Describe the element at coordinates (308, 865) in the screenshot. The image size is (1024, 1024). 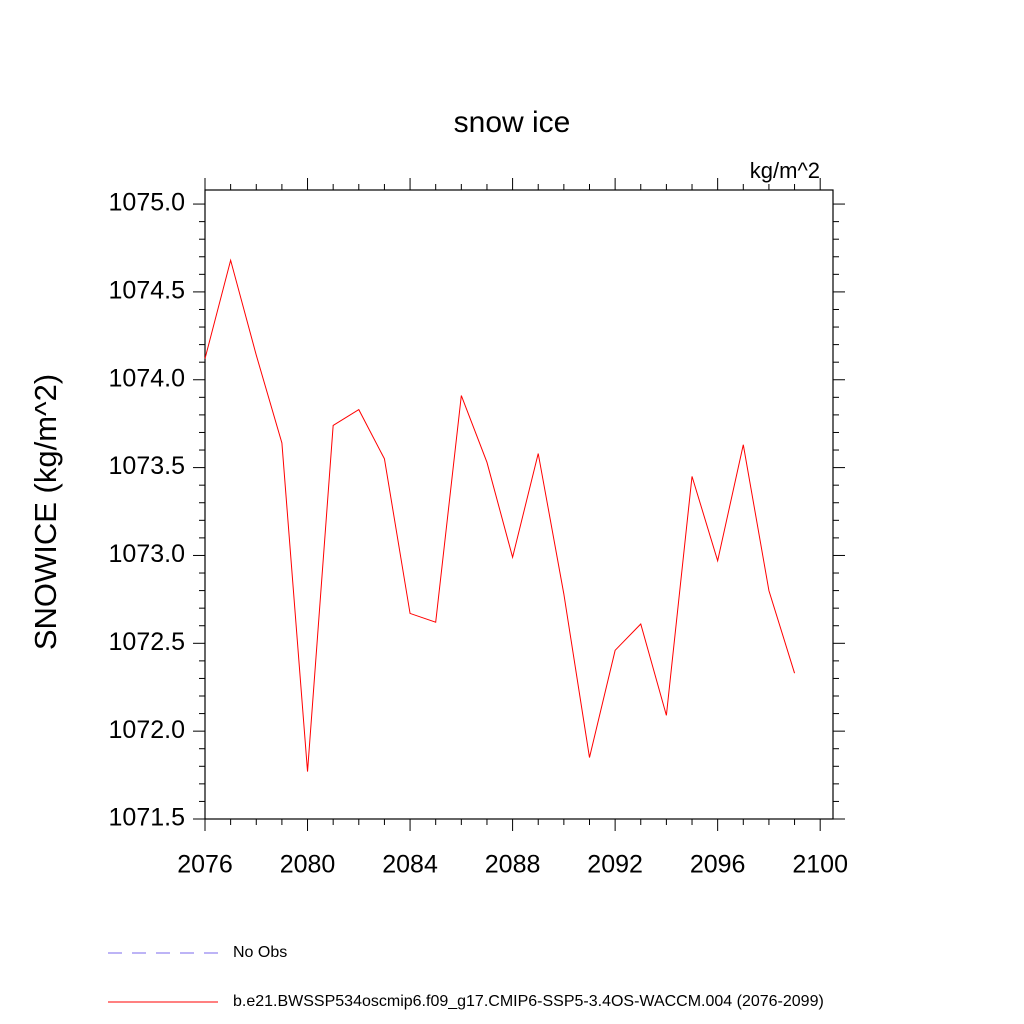
I see `x-tick-label: 2080` at that location.